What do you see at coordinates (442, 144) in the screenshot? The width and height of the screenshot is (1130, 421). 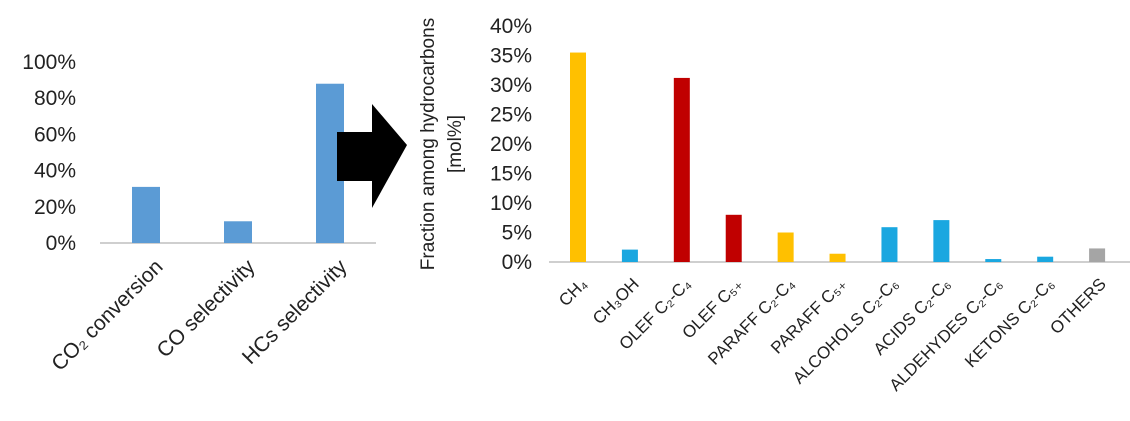 I see `right-y-axis-label: Fraction among hydrocarbons [mol%]` at bounding box center [442, 144].